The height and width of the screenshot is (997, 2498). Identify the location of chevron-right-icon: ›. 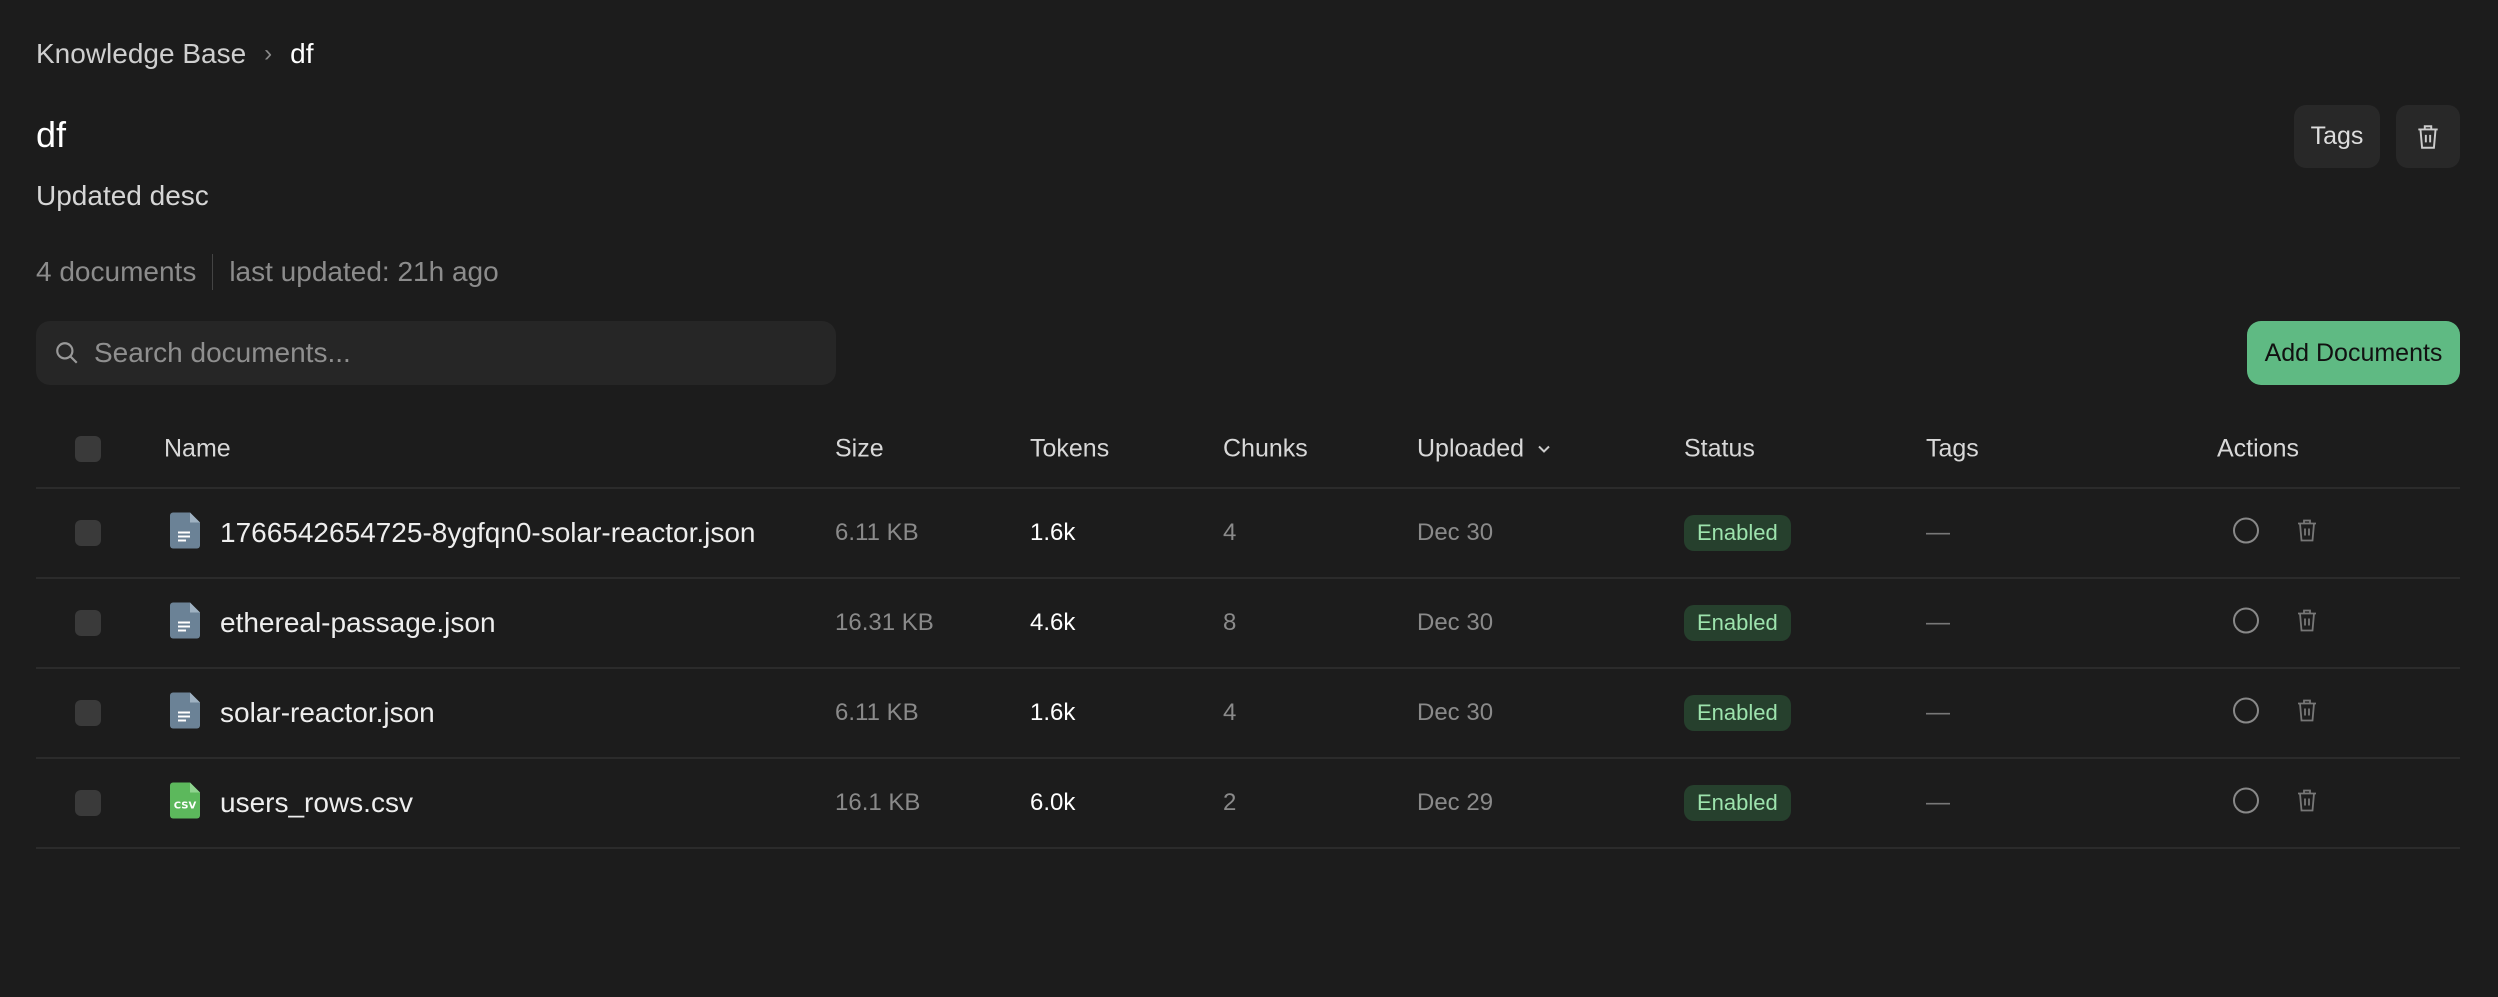
(268, 53).